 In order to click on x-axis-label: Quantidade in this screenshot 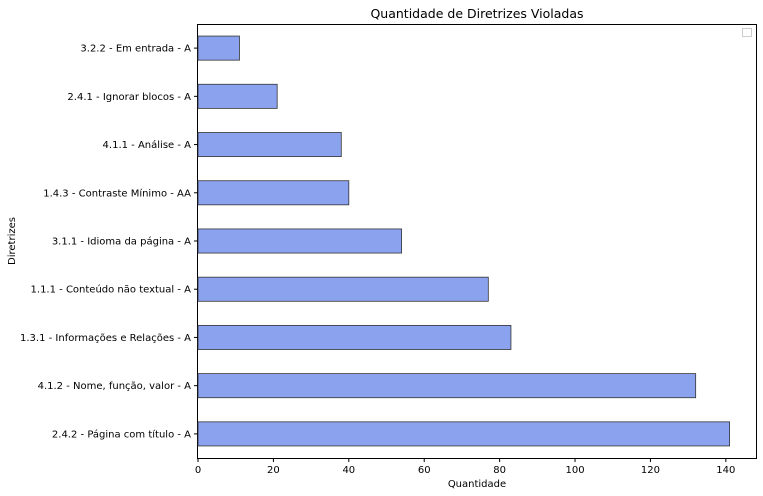, I will do `click(477, 484)`.